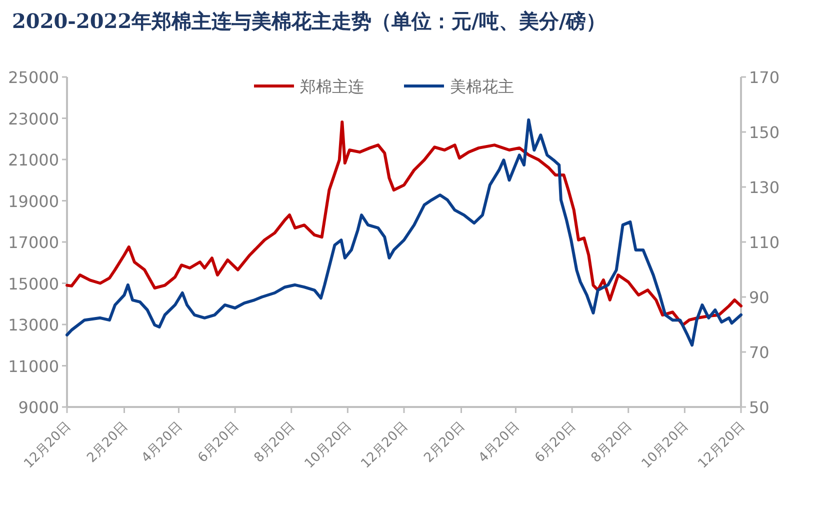  Describe the element at coordinates (764, 187) in the screenshot. I see `y2-tick-label: 130` at that location.